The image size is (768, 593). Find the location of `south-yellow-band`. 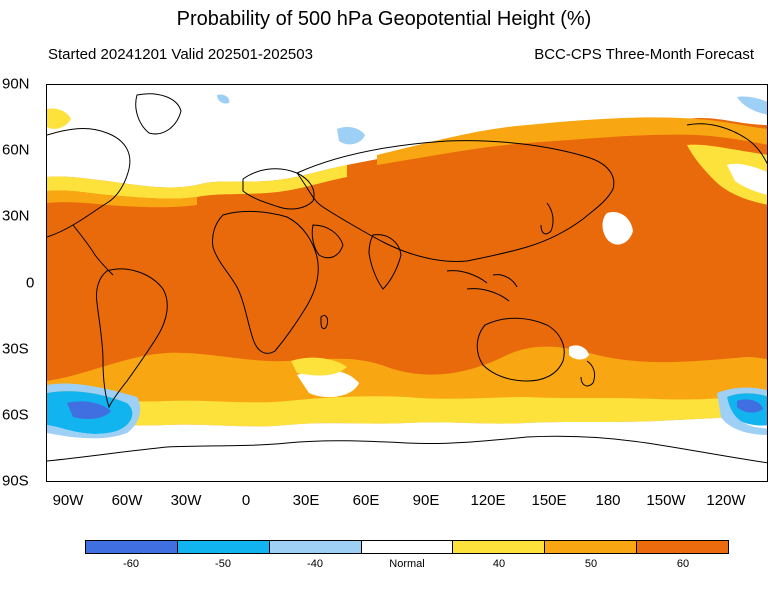

south-yellow-band is located at coordinates (407, 411).